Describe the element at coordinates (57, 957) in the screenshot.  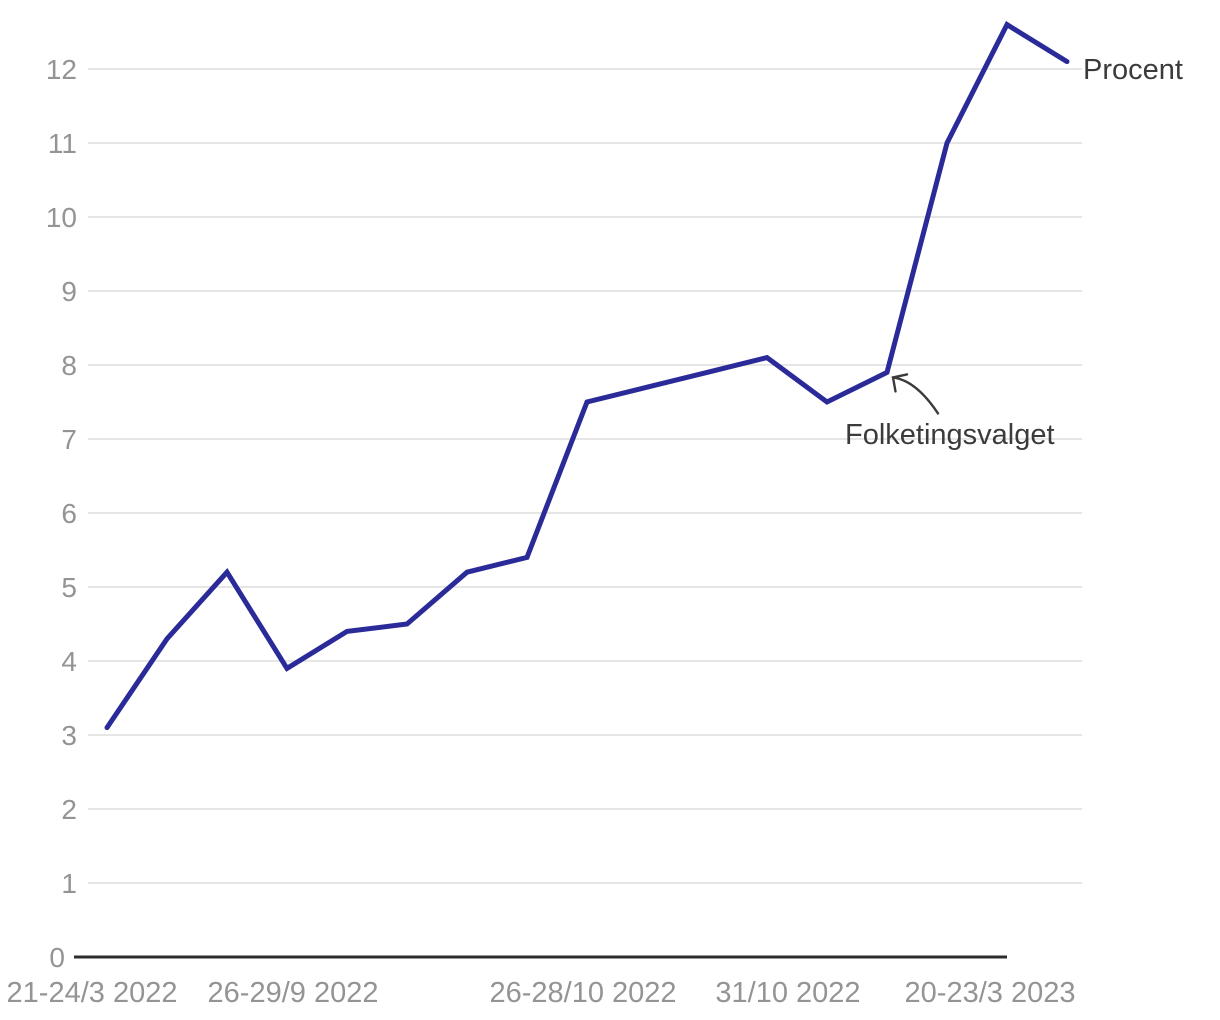
I see `y-tick-label: 0` at that location.